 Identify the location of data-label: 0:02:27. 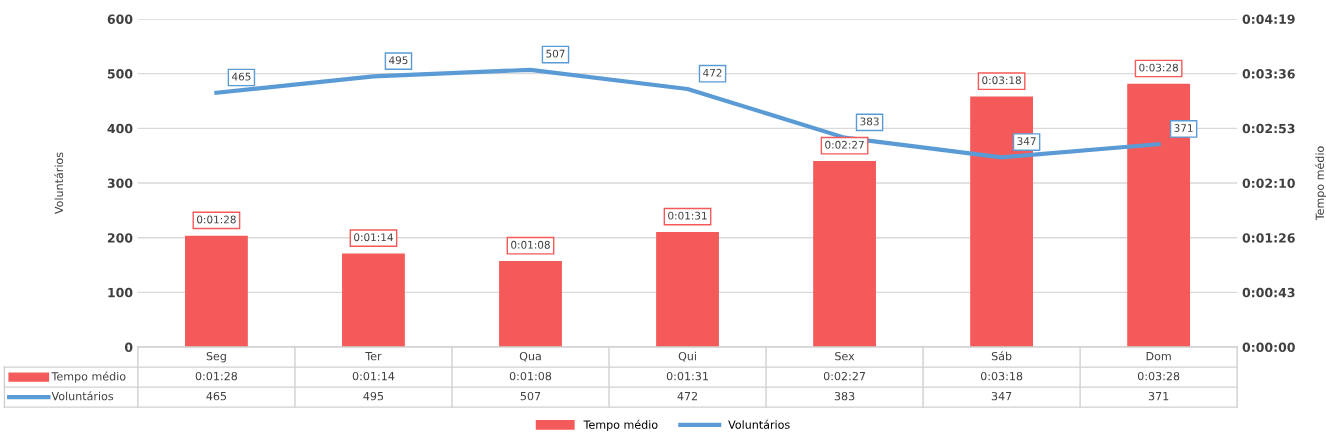
(844, 376).